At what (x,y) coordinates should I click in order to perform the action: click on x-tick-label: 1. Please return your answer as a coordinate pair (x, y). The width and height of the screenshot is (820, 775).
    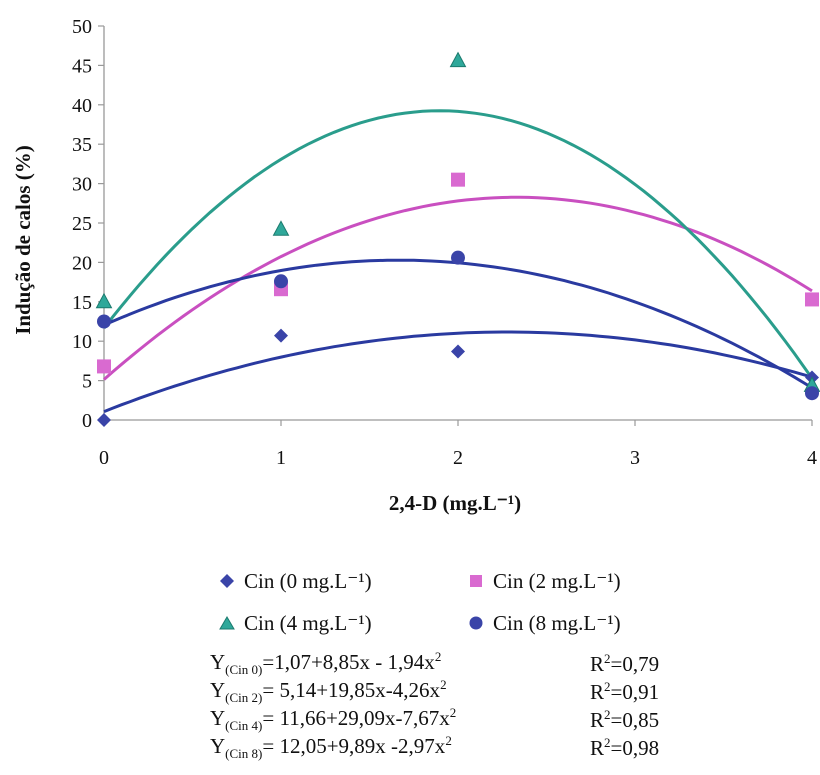
    Looking at the image, I should click on (281, 458).